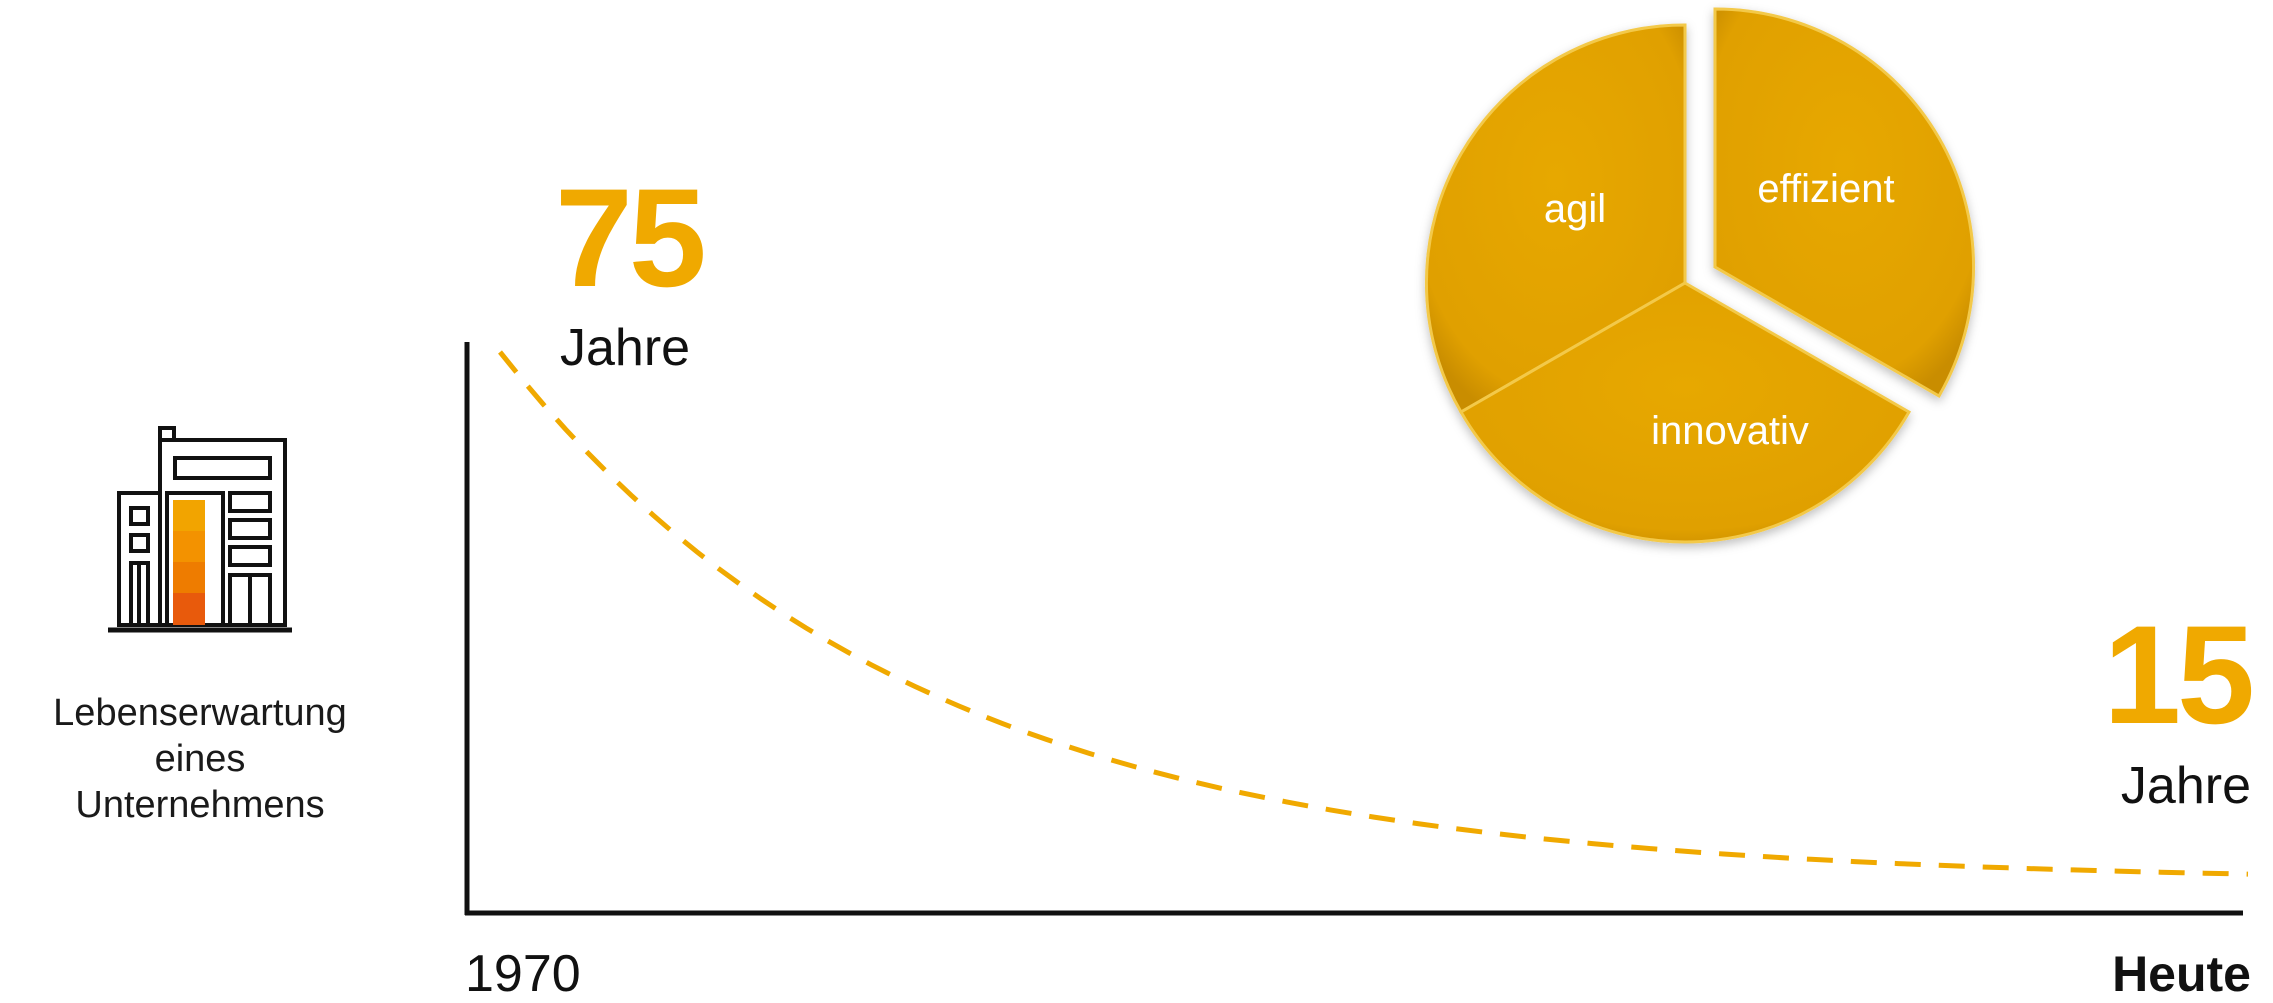 The image size is (2273, 1003). Describe the element at coordinates (200, 713) in the screenshot. I see `caption-line-1: Lebenserwartung` at that location.